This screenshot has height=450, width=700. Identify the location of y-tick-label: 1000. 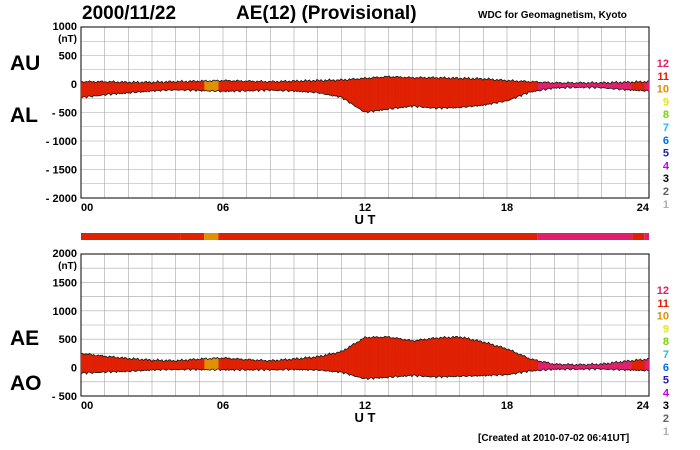
(65, 312).